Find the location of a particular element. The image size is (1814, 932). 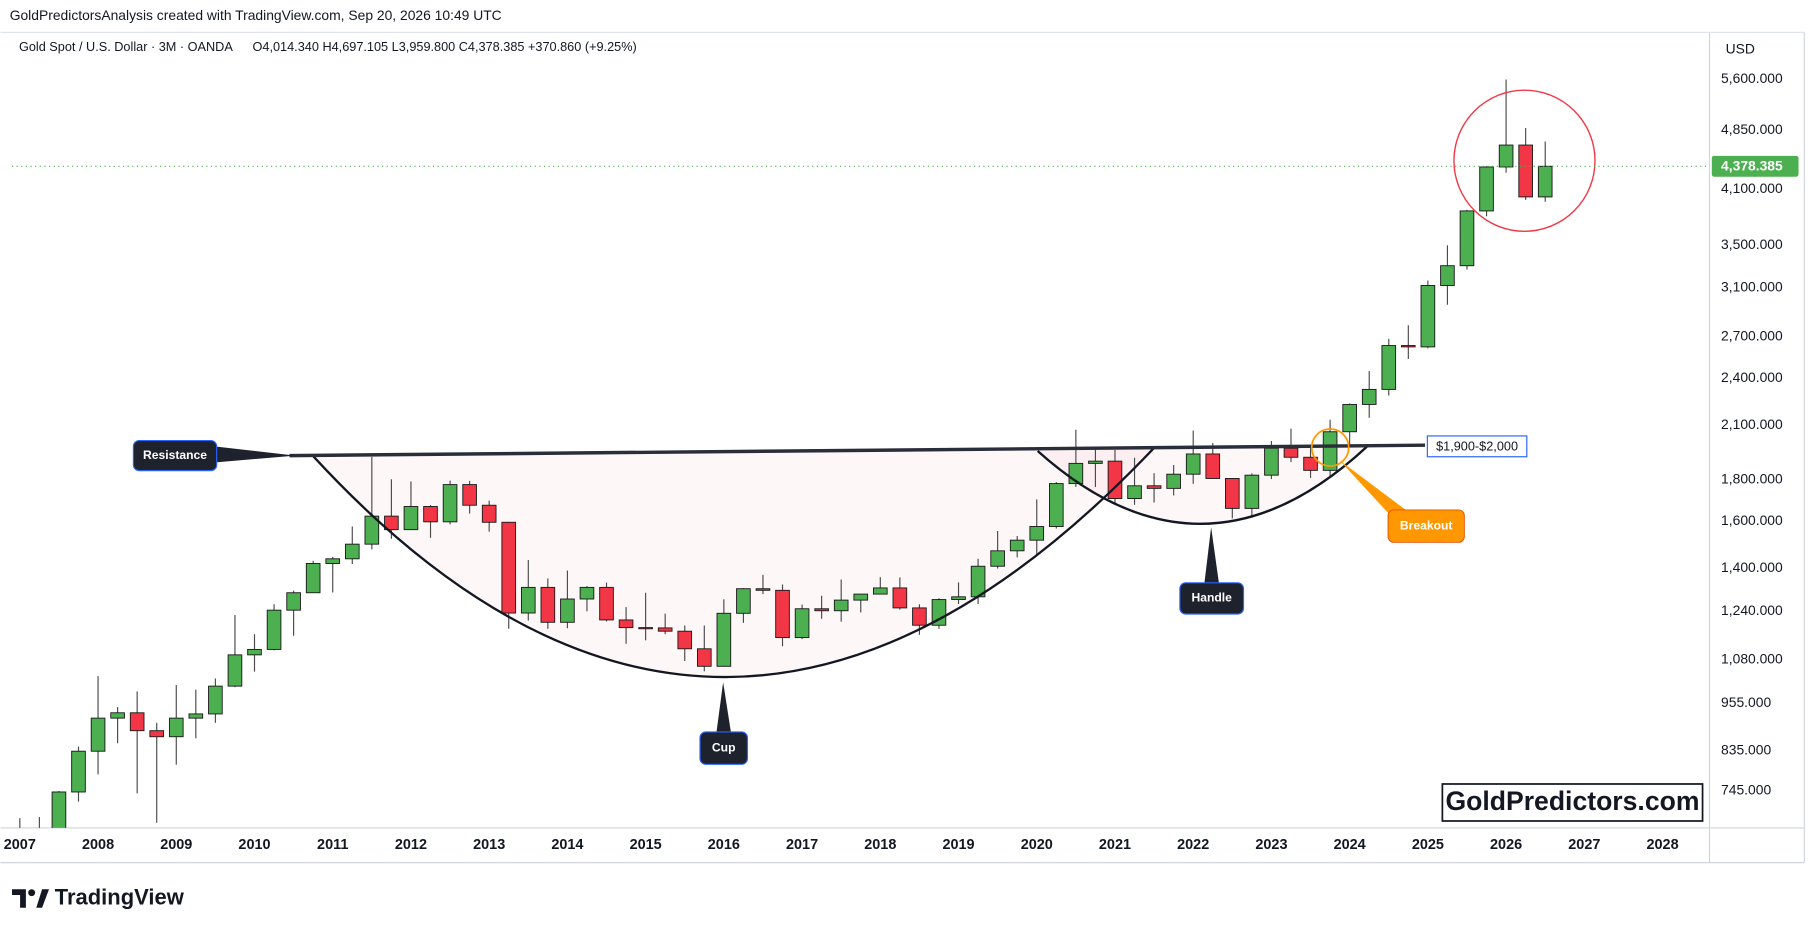

x-tick-label: 2017 is located at coordinates (802, 845).